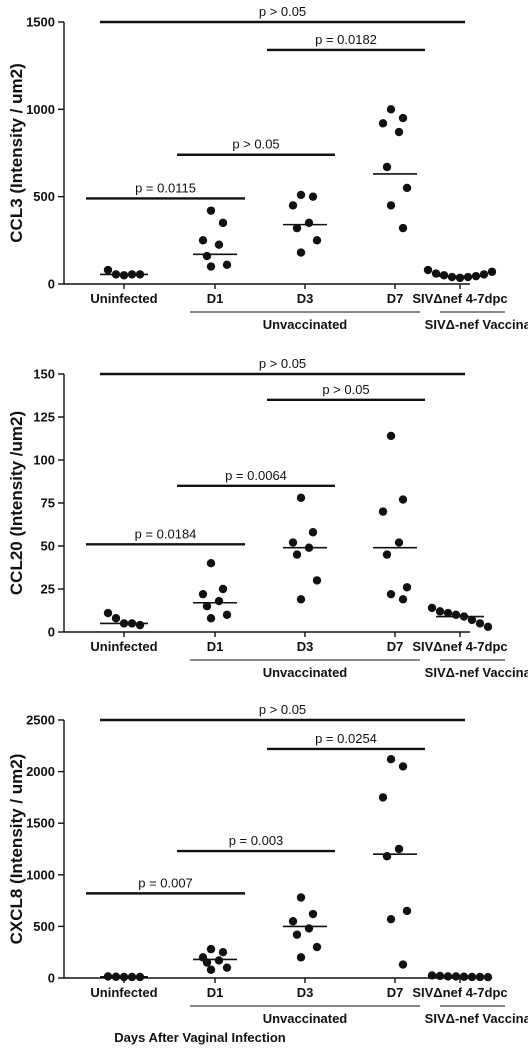  What do you see at coordinates (16, 849) in the screenshot?
I see `y-axis-label: CXCL8 (Intensity / um2)` at bounding box center [16, 849].